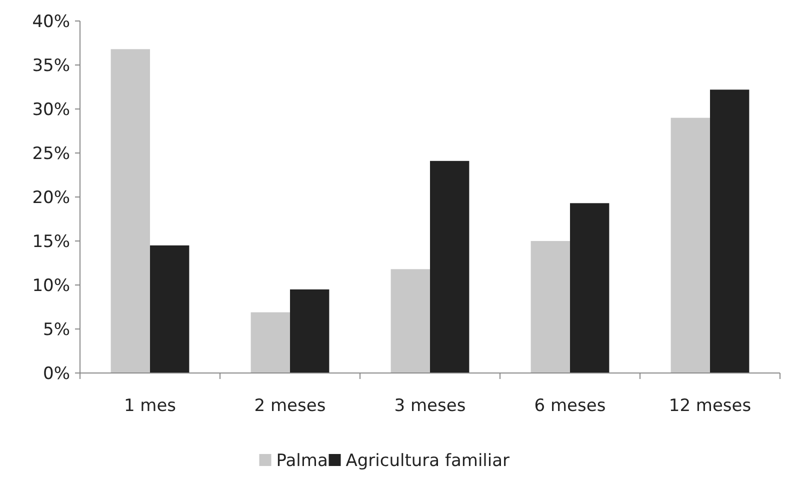 Image resolution: width=800 pixels, height=483 pixels. Describe the element at coordinates (56, 330) in the screenshot. I see `y-tick-label: 5%` at that location.